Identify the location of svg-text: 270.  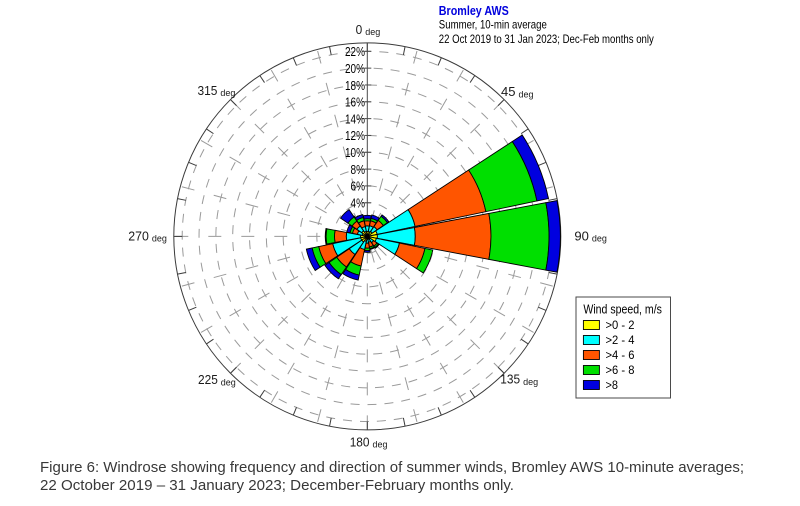
(138, 236).